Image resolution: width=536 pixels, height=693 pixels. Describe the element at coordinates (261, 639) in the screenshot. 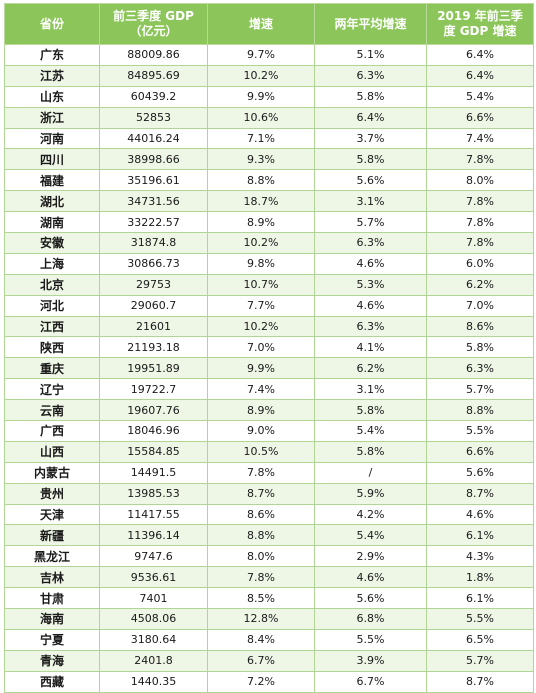

I see `growth-cell: 8.4%` at that location.